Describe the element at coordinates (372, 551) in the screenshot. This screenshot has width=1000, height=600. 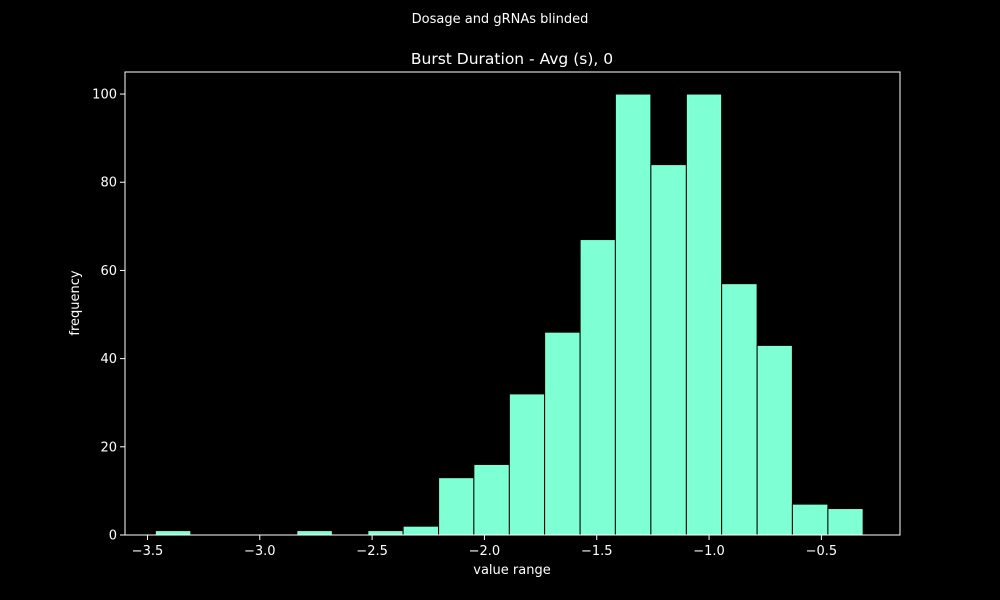
I see `x-tick-label: −2.5` at that location.